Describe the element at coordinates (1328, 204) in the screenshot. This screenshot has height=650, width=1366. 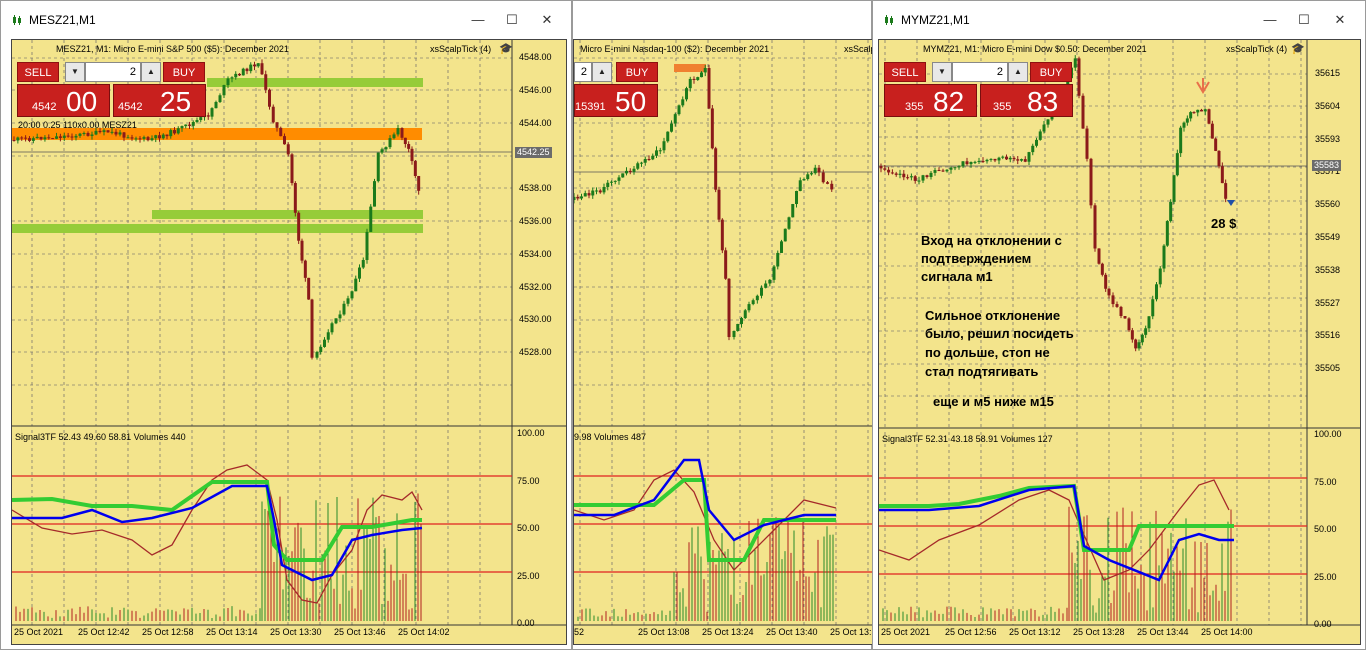
I see `axis-tick-label: 35560` at that location.